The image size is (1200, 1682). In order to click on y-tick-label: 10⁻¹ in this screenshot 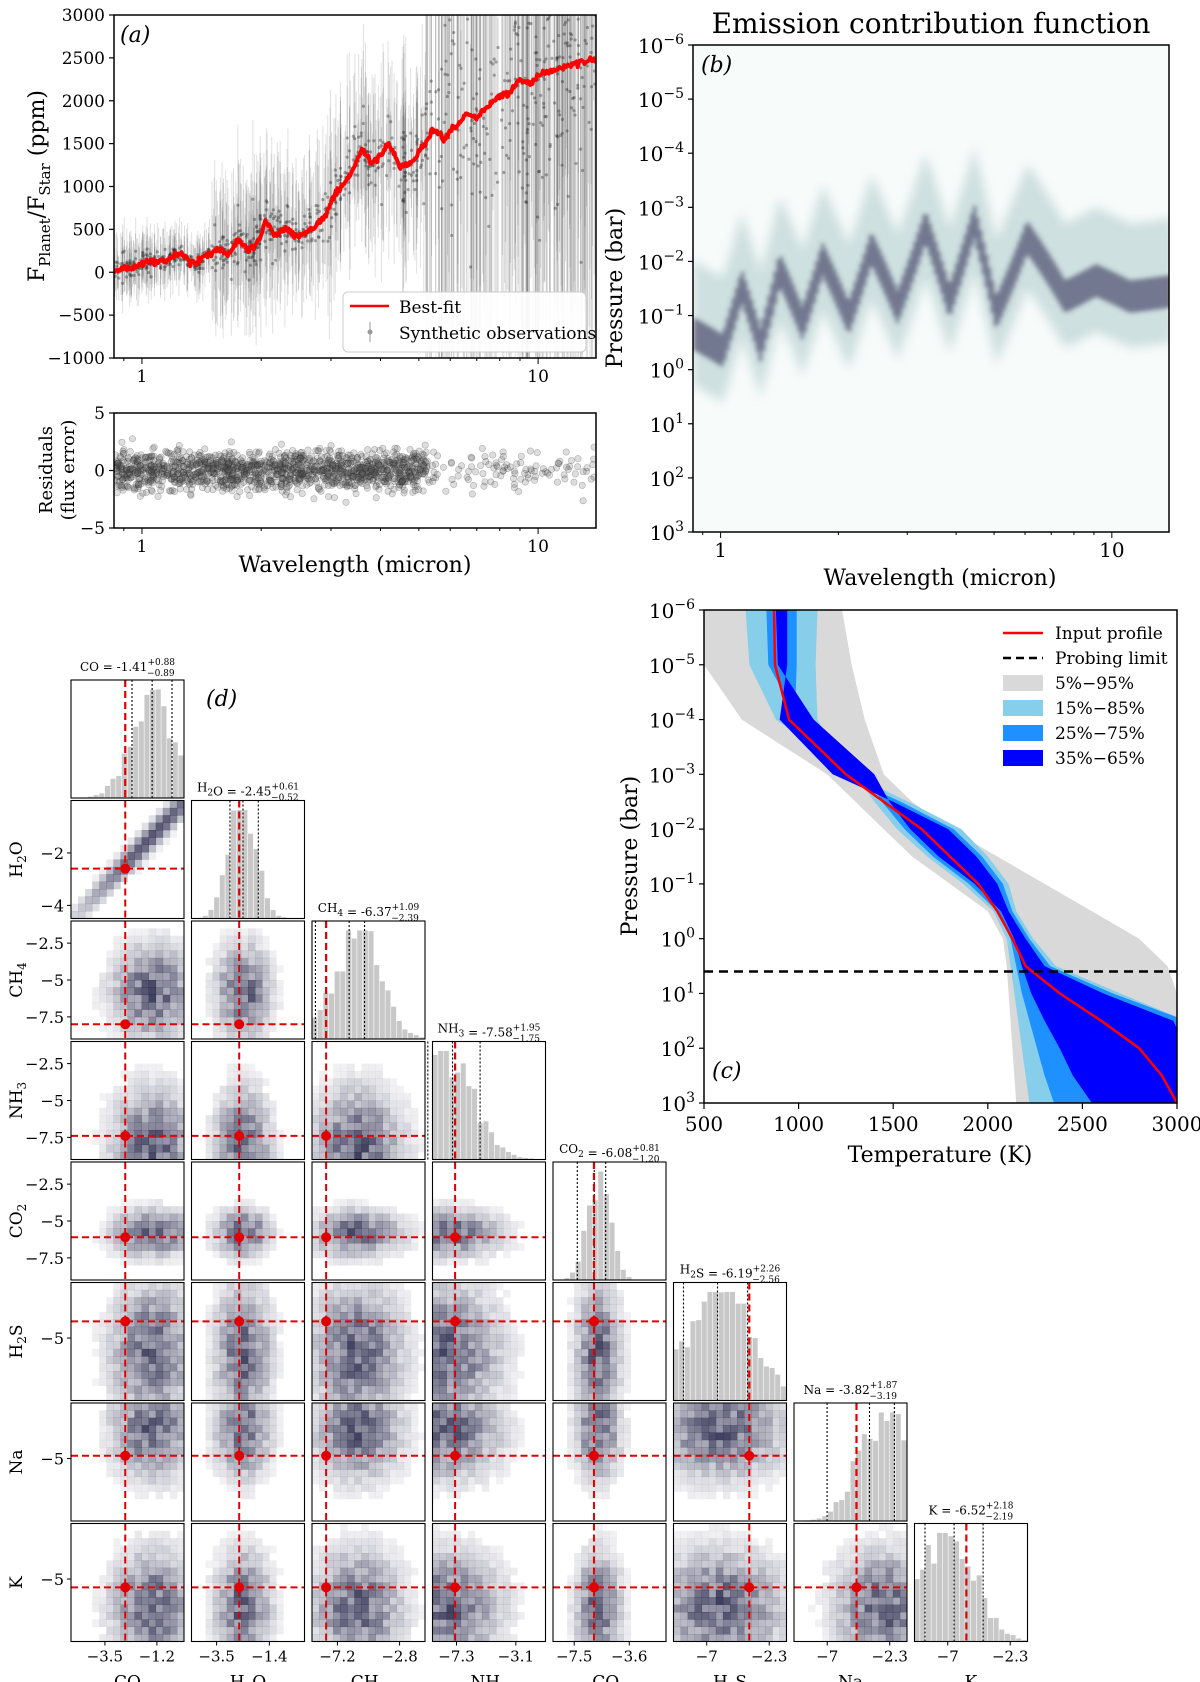, I will do `click(661, 316)`.